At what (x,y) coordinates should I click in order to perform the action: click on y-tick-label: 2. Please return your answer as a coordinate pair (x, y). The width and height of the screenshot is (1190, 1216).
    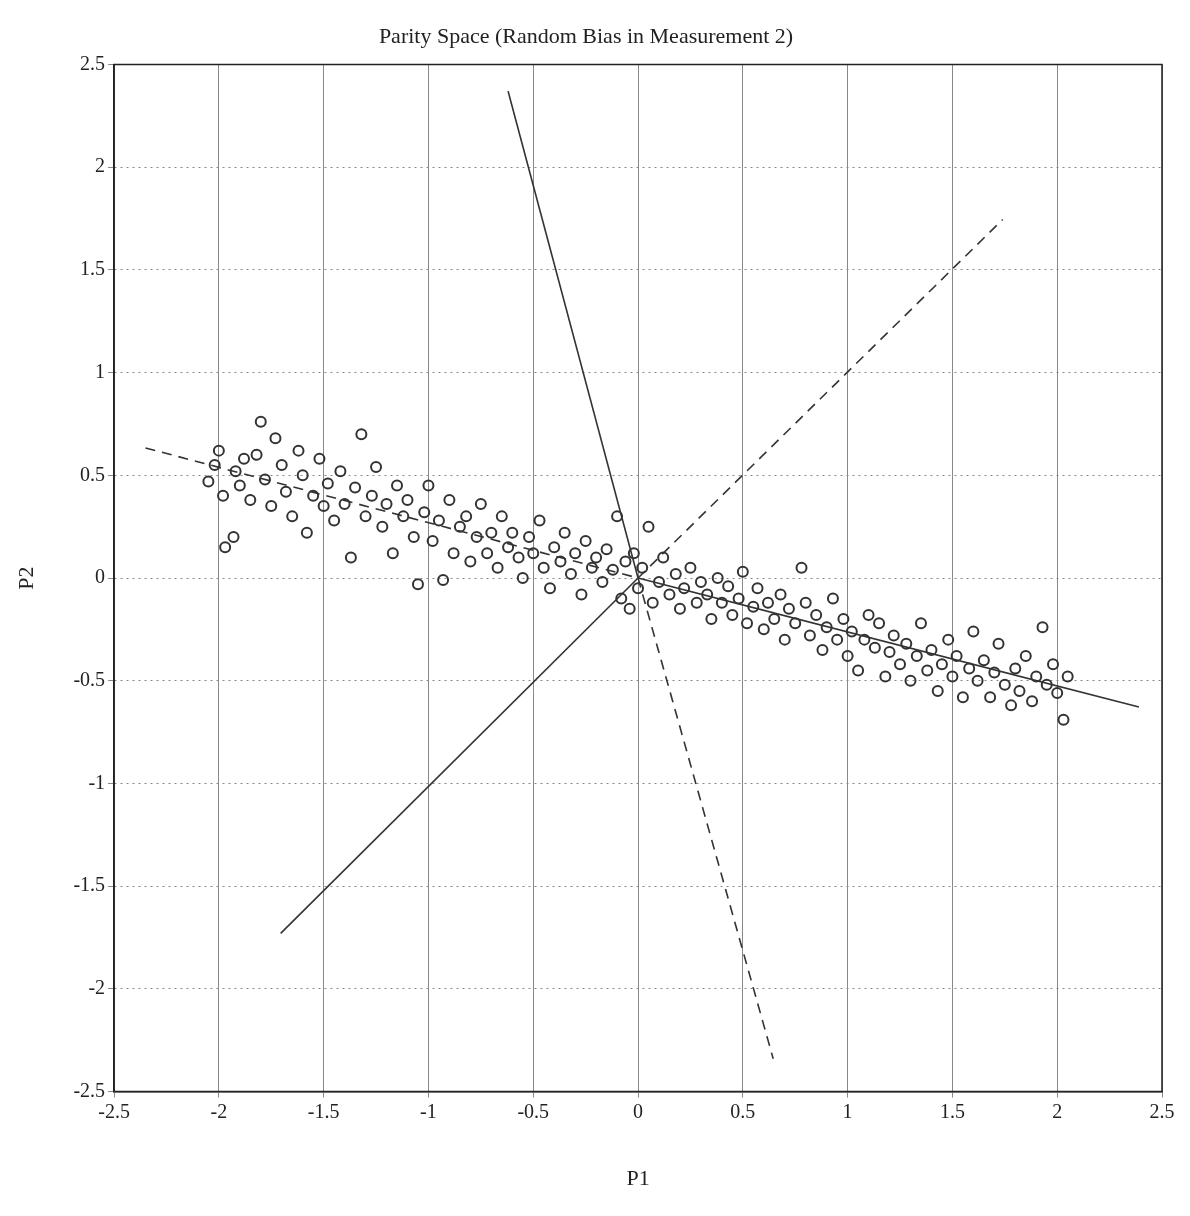
    Looking at the image, I should click on (100, 165).